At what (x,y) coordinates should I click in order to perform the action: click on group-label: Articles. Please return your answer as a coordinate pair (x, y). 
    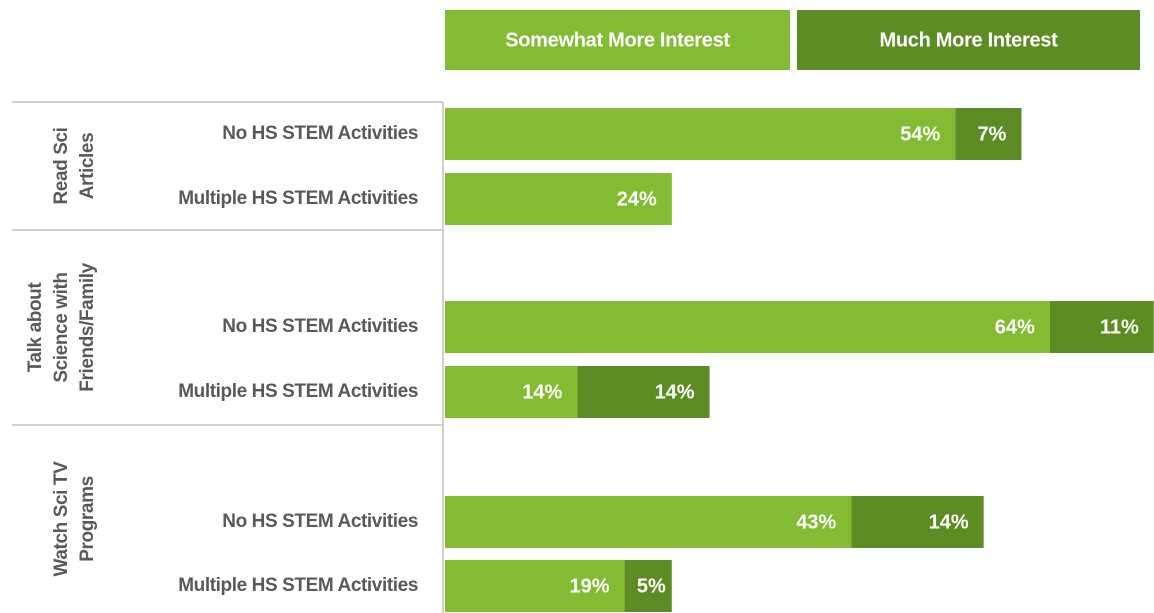
    Looking at the image, I should click on (87, 166).